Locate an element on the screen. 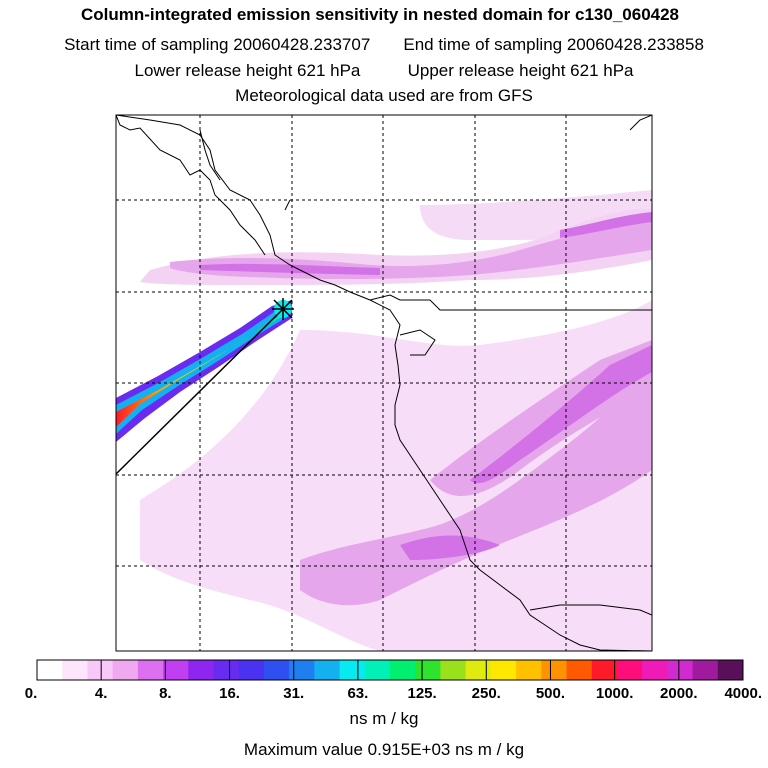 The width and height of the screenshot is (768, 768). colorbar-tick-label: 0. is located at coordinates (31, 693).